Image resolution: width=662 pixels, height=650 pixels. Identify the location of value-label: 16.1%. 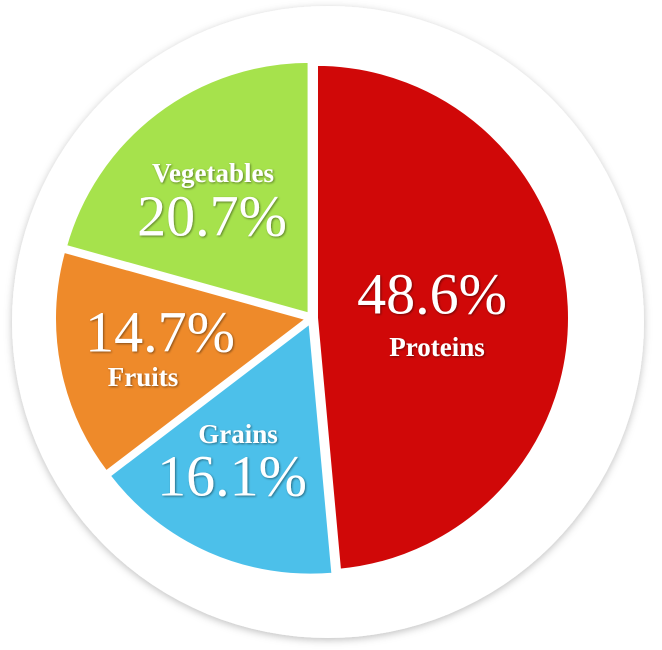
(232, 475).